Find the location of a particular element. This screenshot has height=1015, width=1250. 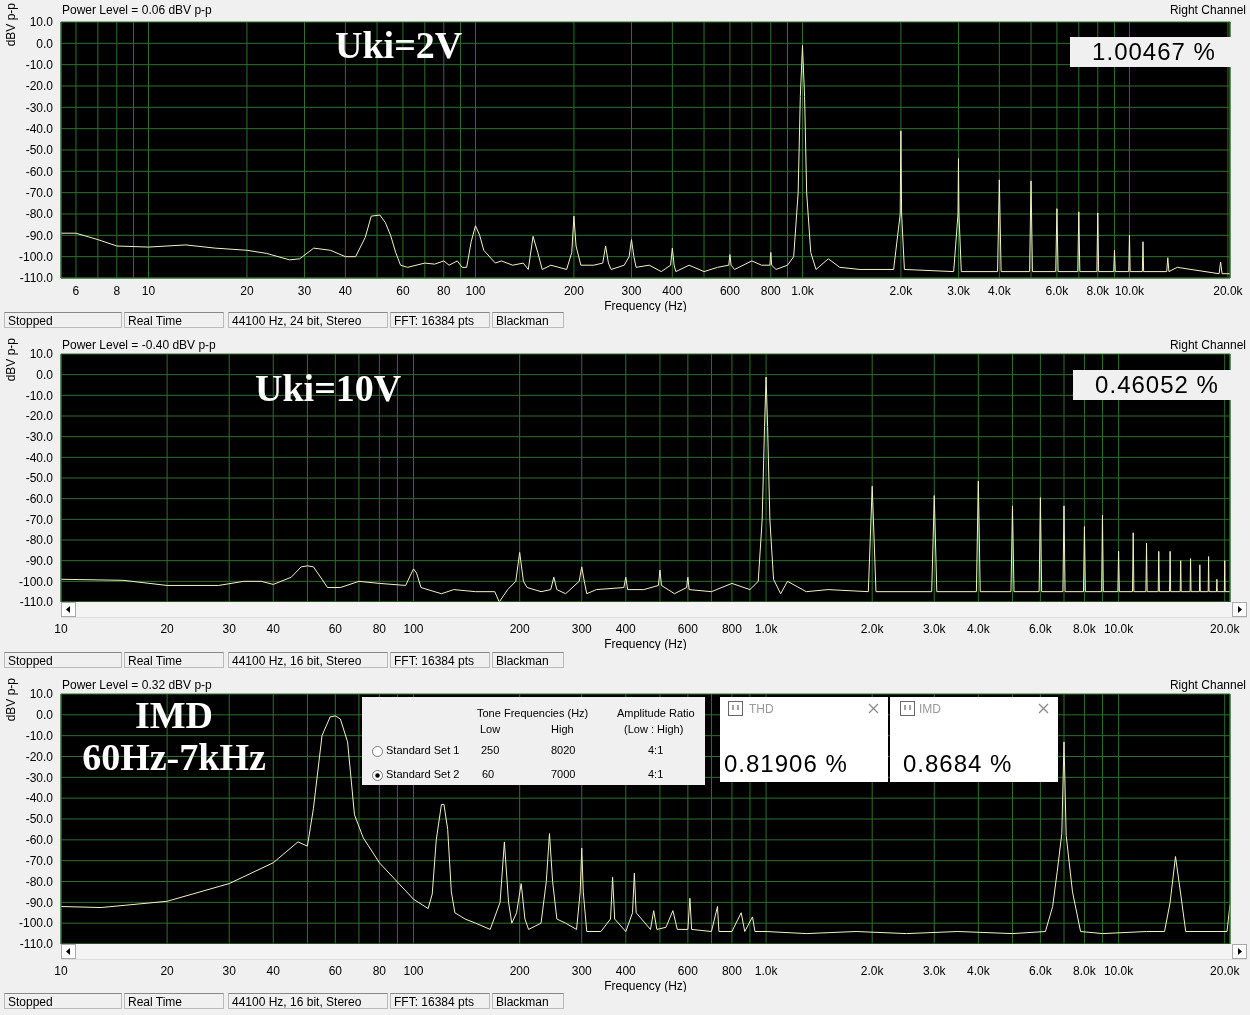

annotation: 250 is located at coordinates (490, 750).